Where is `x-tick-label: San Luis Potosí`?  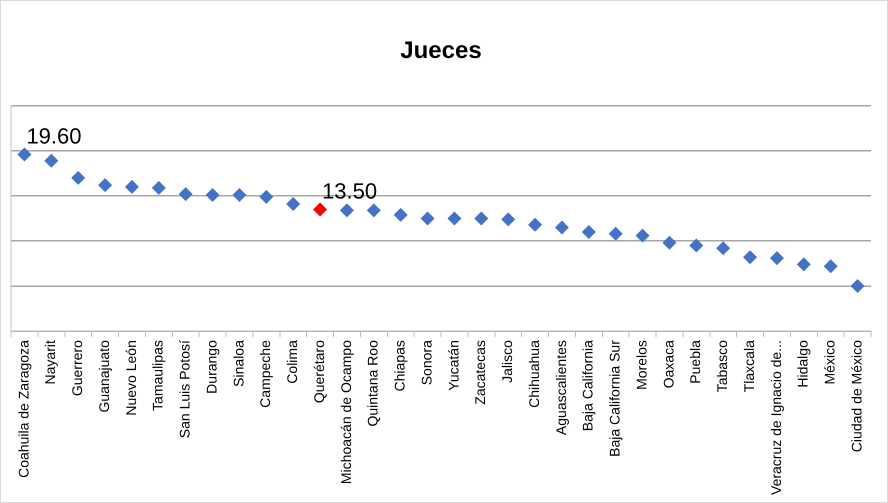 x-tick-label: San Luis Potosí is located at coordinates (184, 389).